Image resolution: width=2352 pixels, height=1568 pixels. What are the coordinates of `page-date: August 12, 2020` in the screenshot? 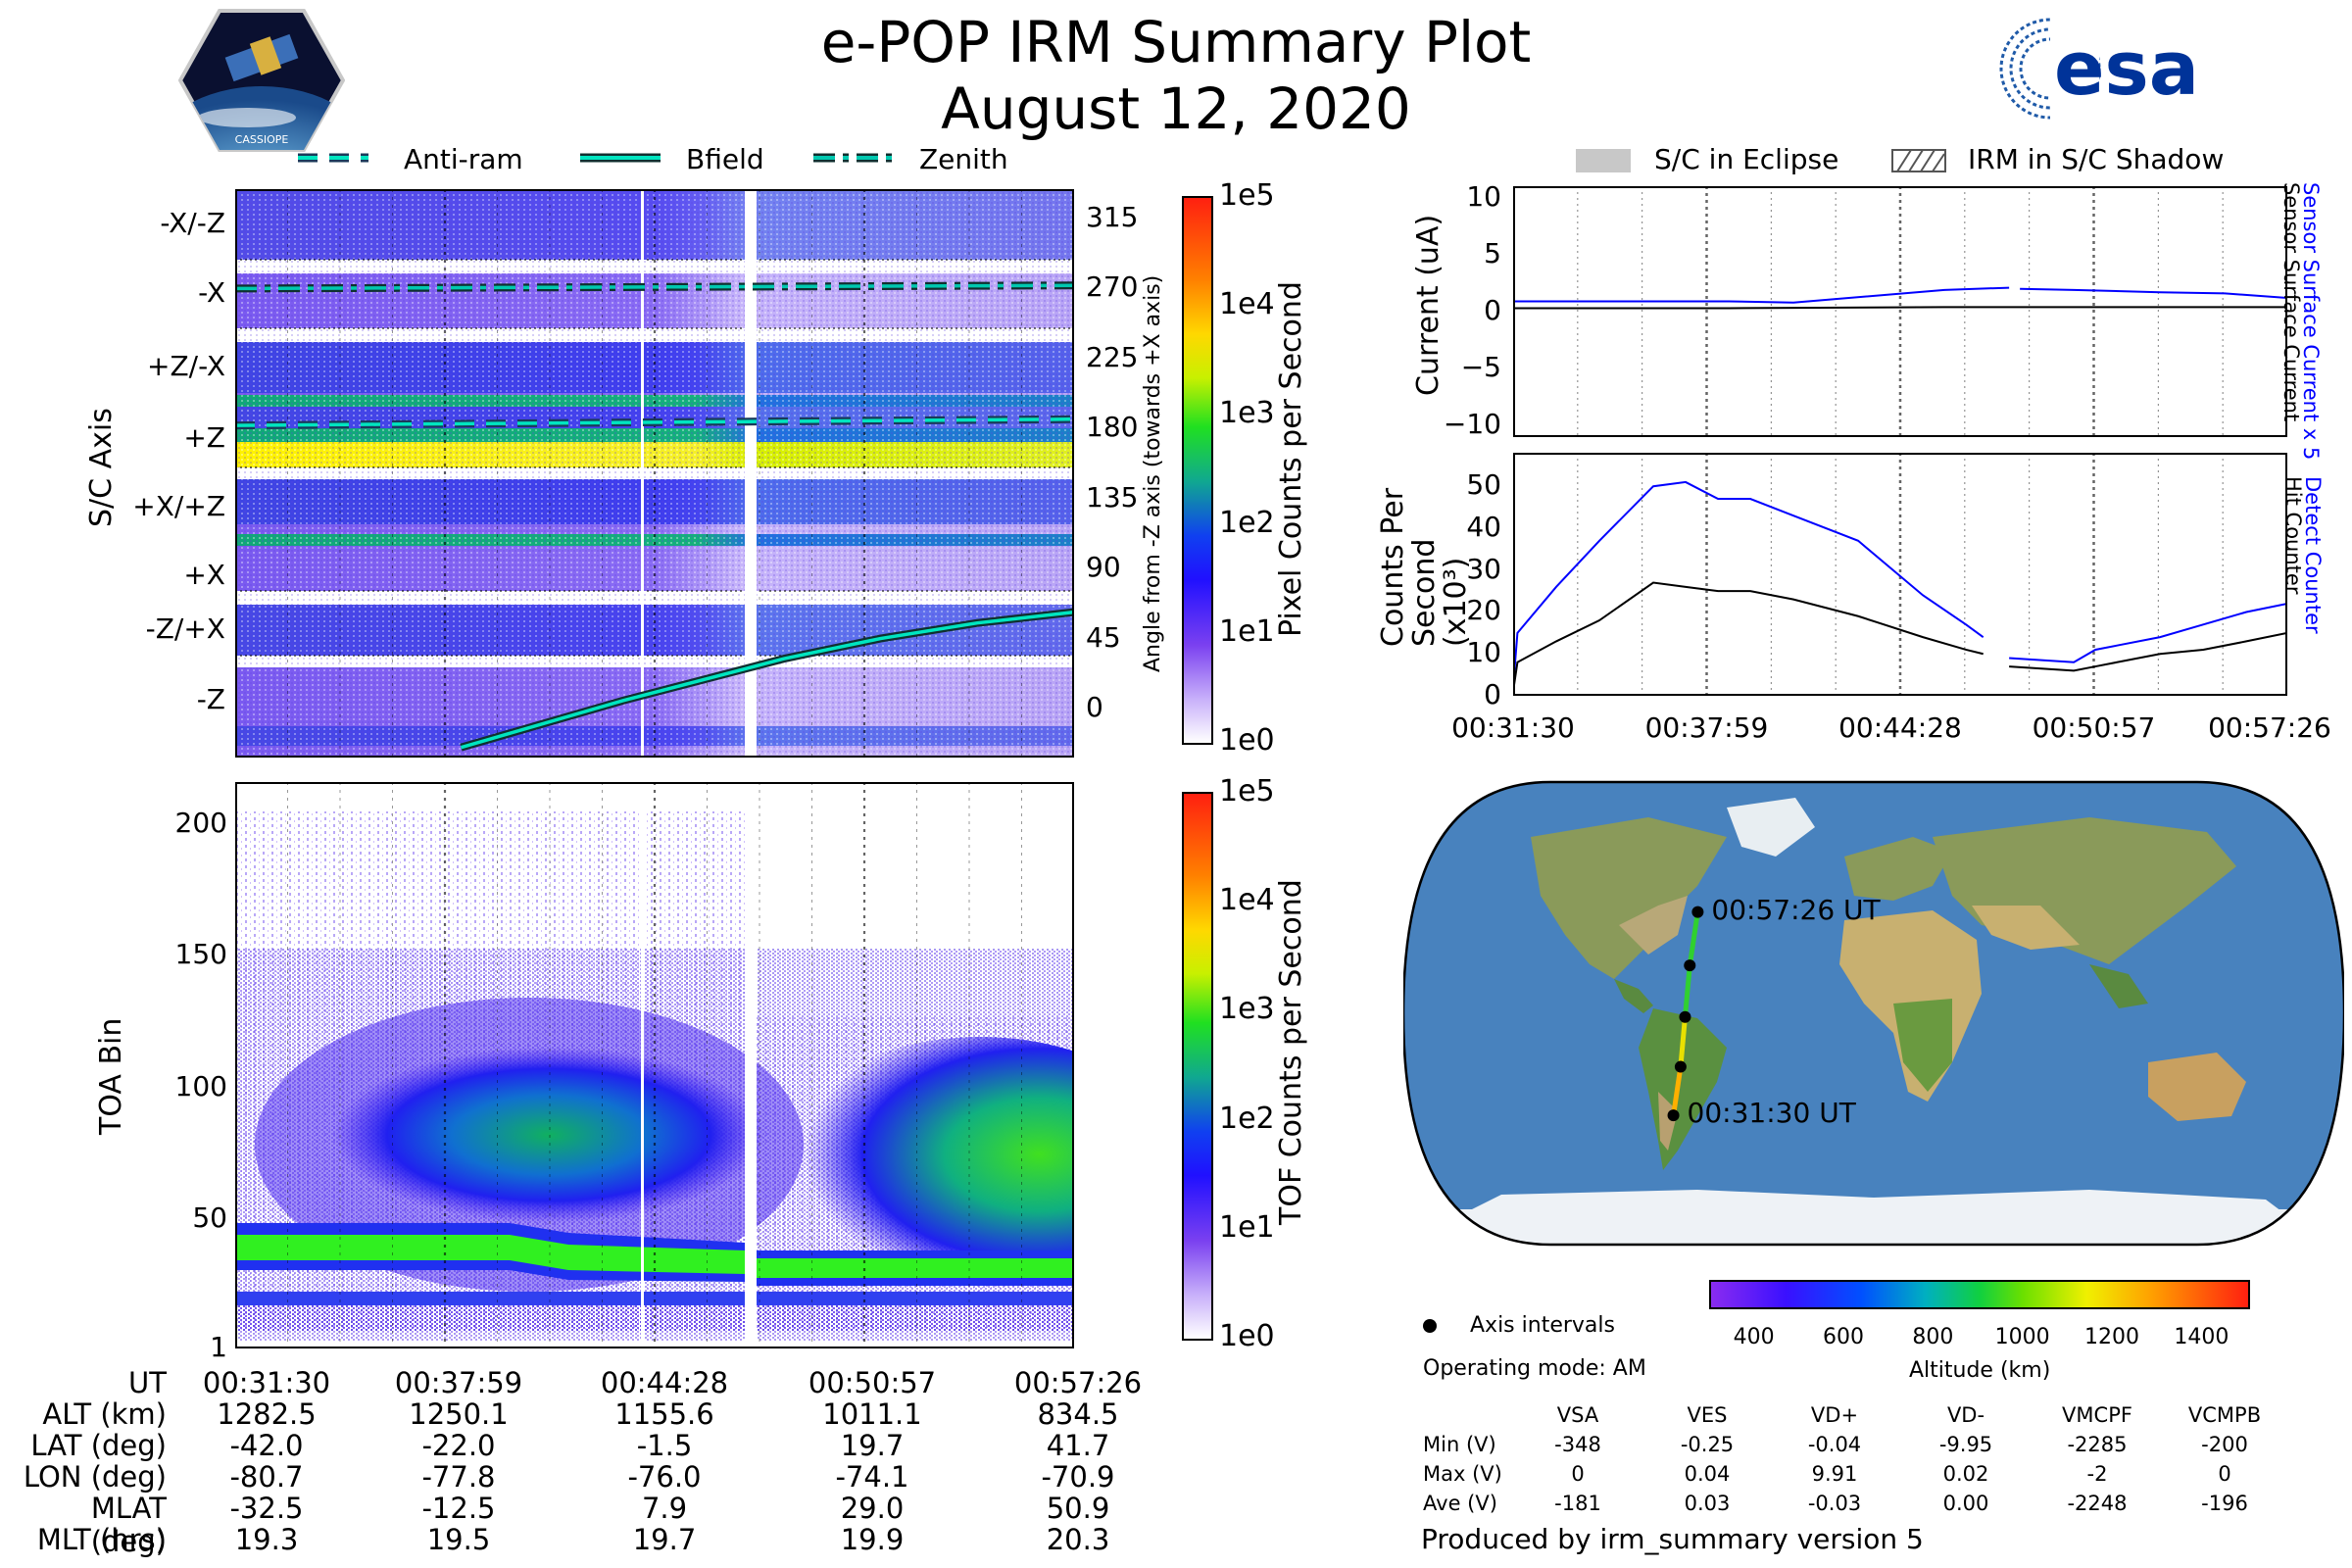 It's located at (1176, 108).